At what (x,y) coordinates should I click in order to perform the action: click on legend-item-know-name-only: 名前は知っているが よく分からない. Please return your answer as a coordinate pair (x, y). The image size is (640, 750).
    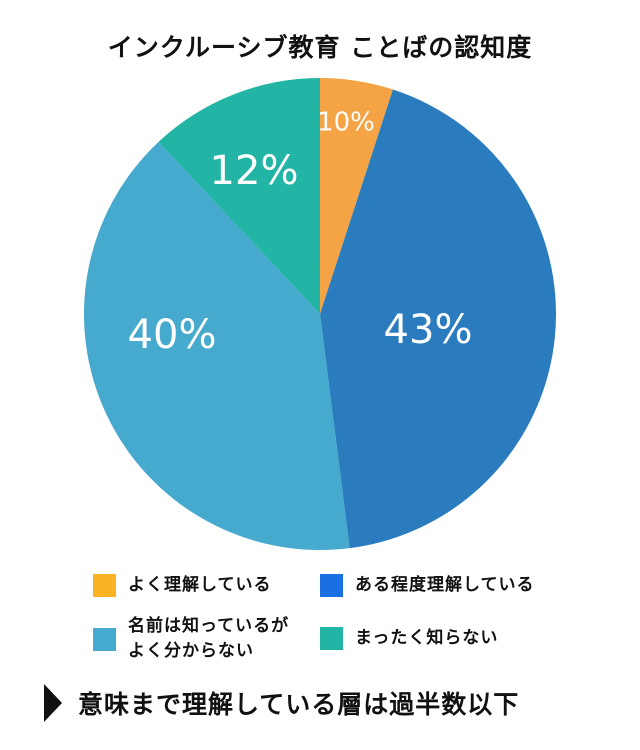
    Looking at the image, I should click on (191, 639).